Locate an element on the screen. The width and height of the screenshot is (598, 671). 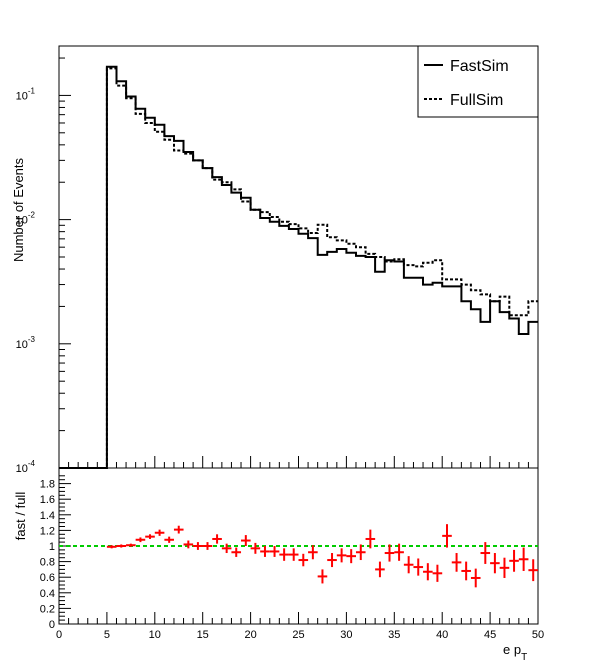
x-tick-label: 15 is located at coordinates (203, 635).